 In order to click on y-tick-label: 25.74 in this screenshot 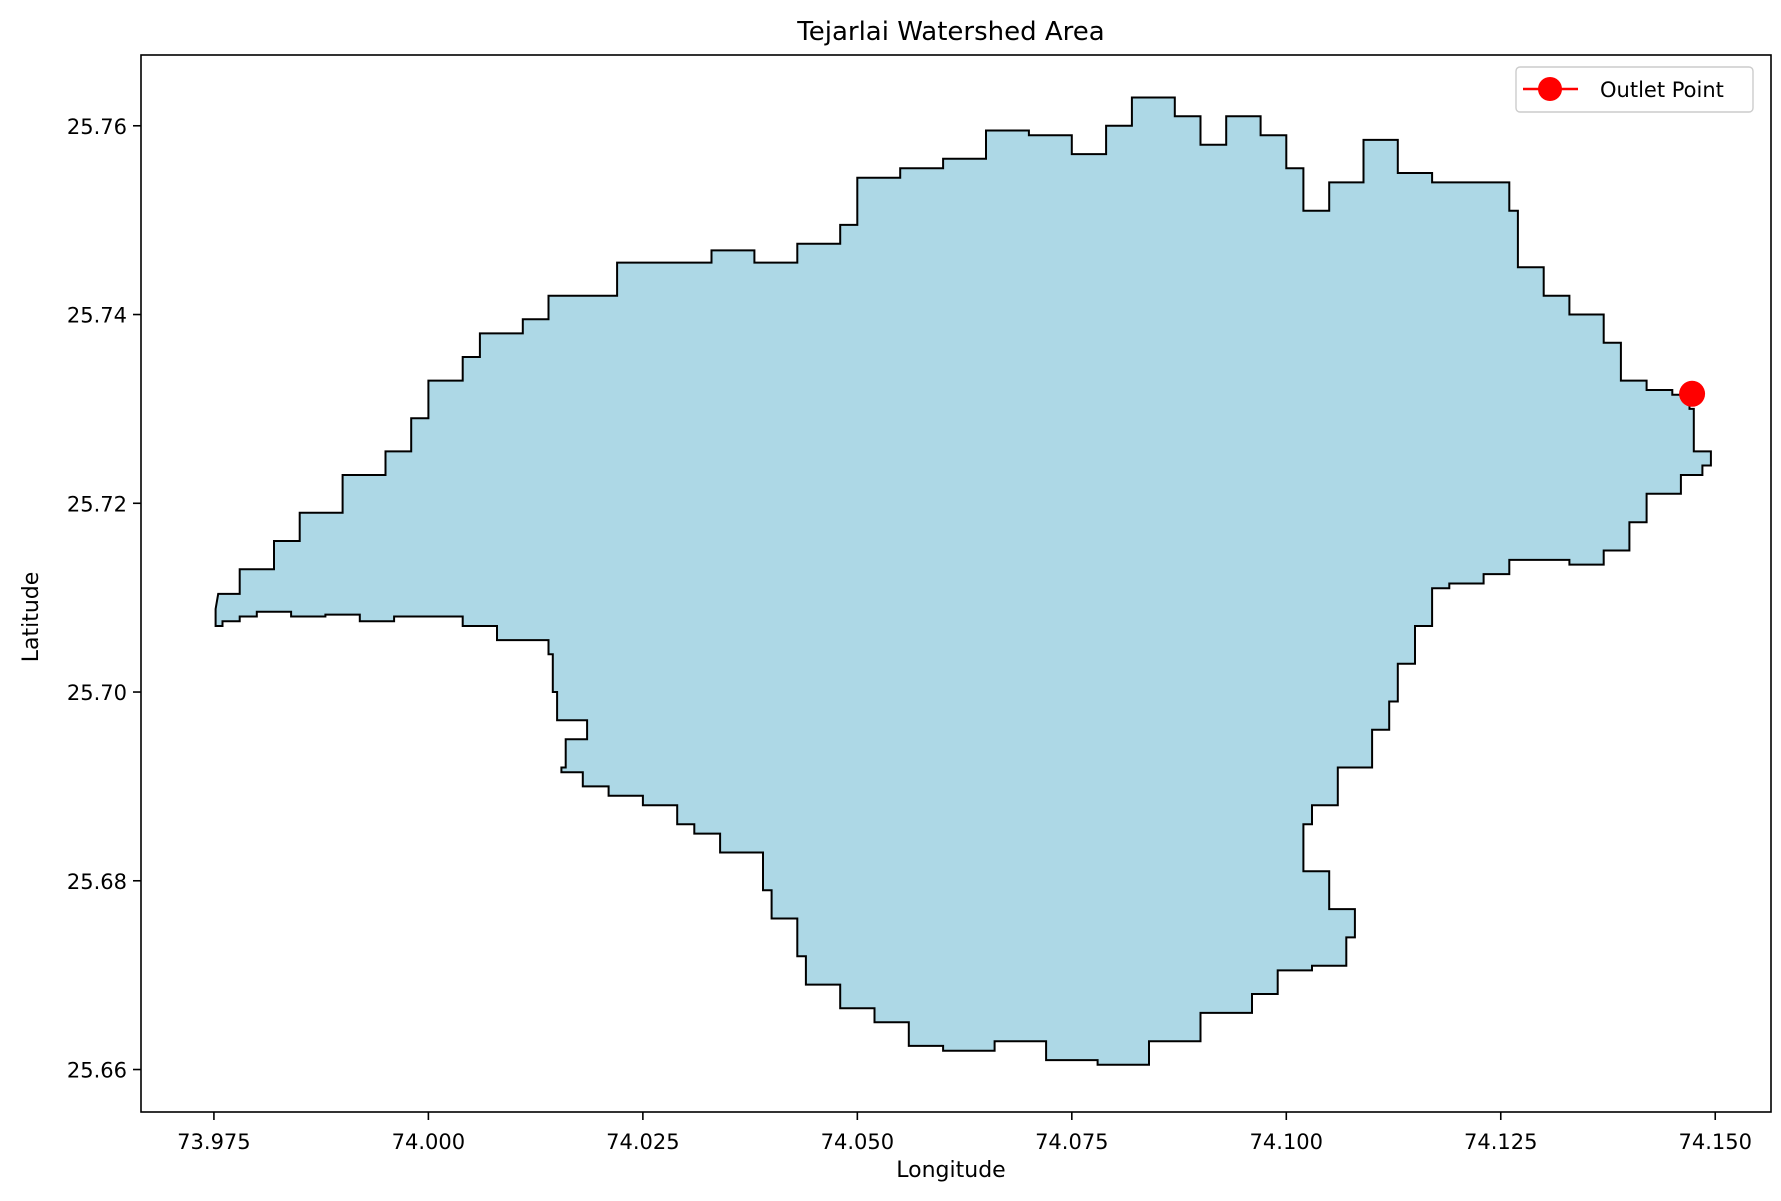, I will do `click(97, 316)`.